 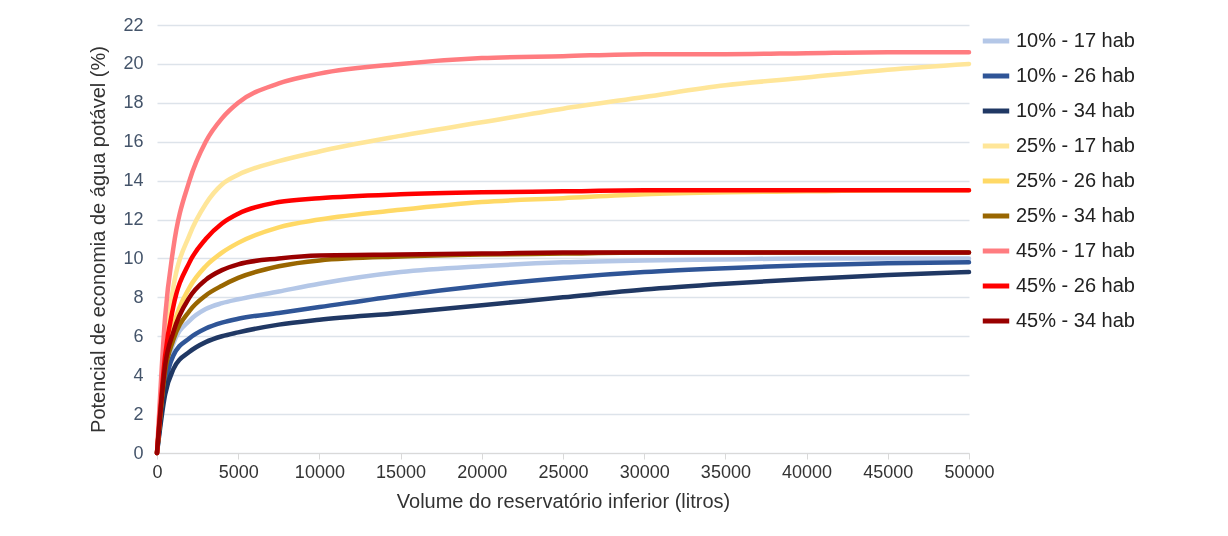 I want to click on x-tick-label: 5000, so click(x=238, y=471).